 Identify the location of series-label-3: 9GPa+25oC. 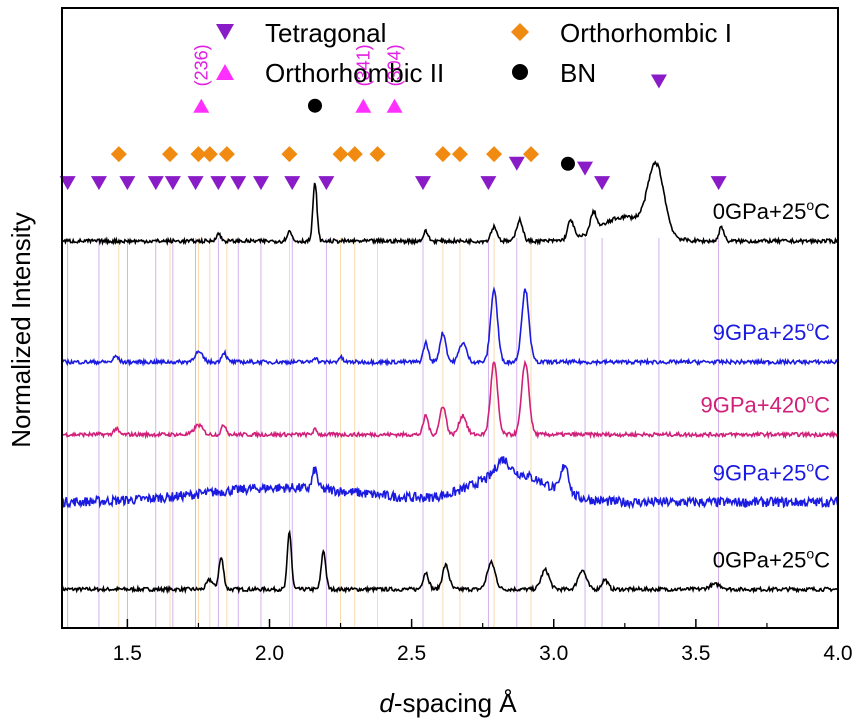
(771, 331).